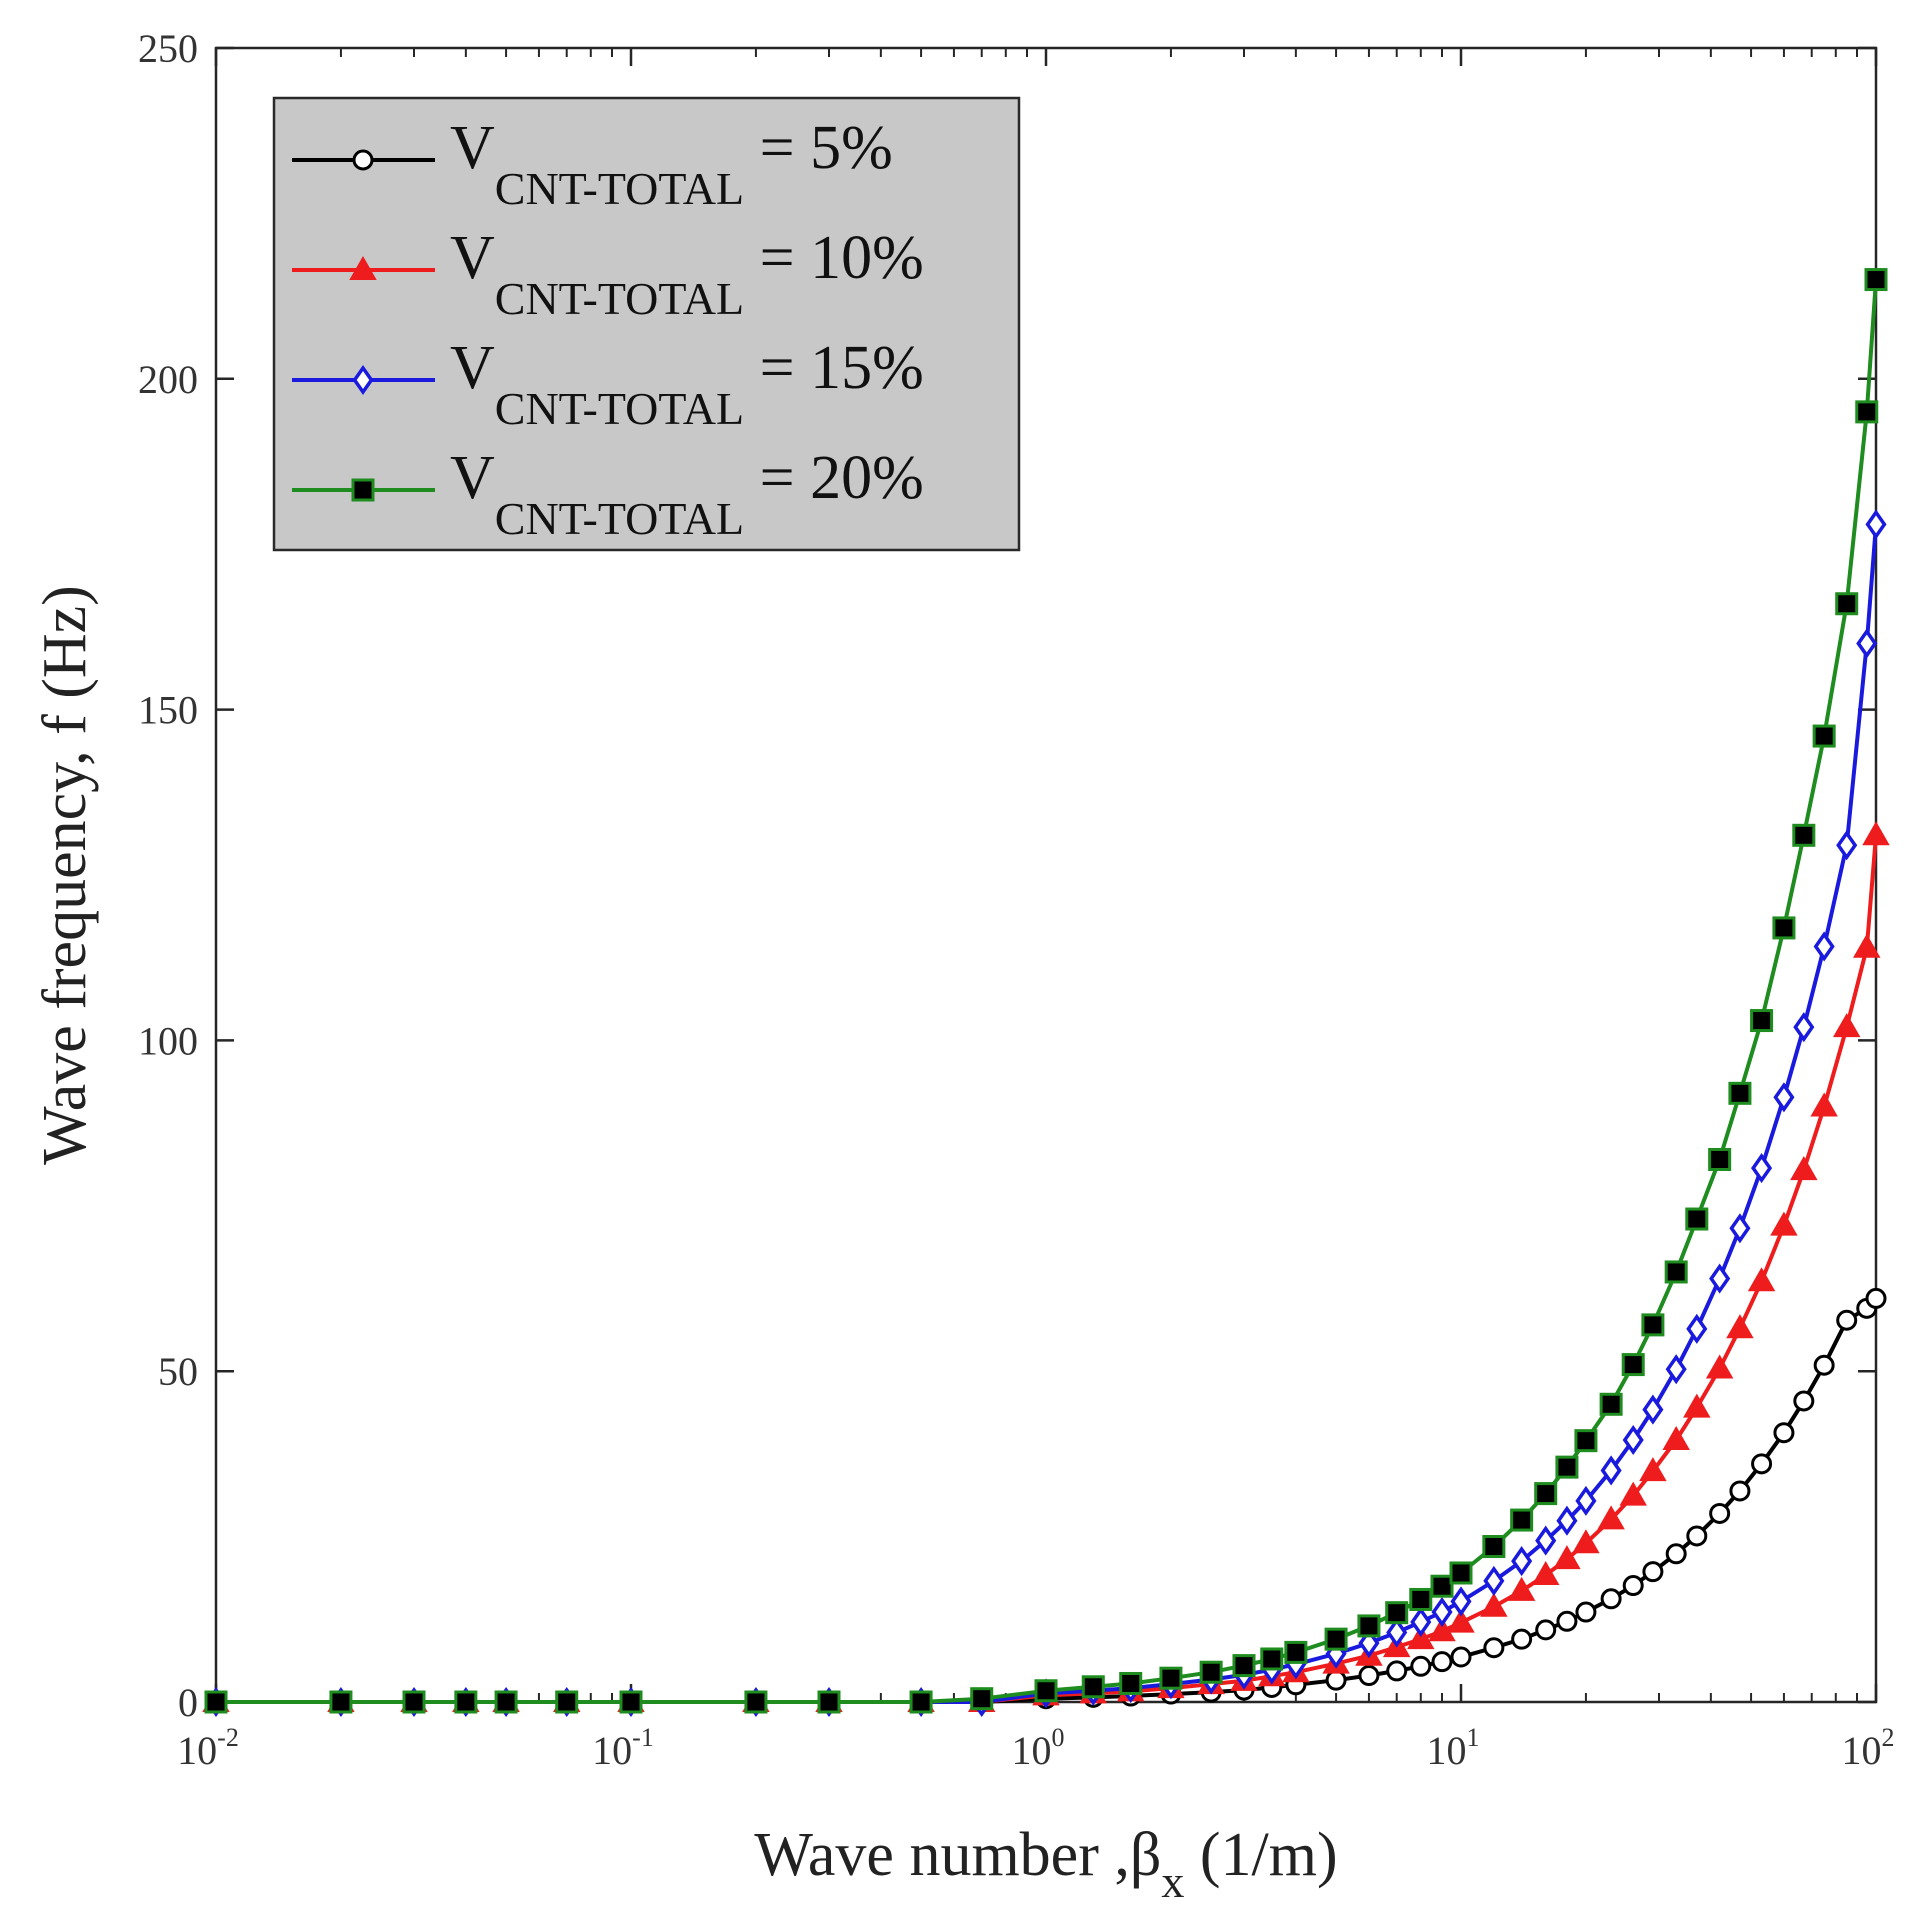 The height and width of the screenshot is (1930, 1928). What do you see at coordinates (65, 875) in the screenshot?
I see `y-axis-label: Wave frequency, f (Hz)` at bounding box center [65, 875].